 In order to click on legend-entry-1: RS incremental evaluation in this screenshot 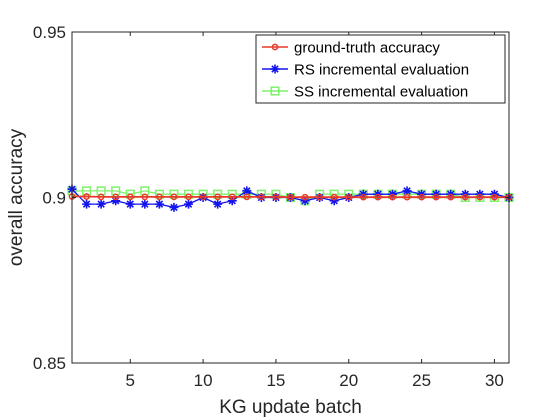, I will do `click(365, 70)`.